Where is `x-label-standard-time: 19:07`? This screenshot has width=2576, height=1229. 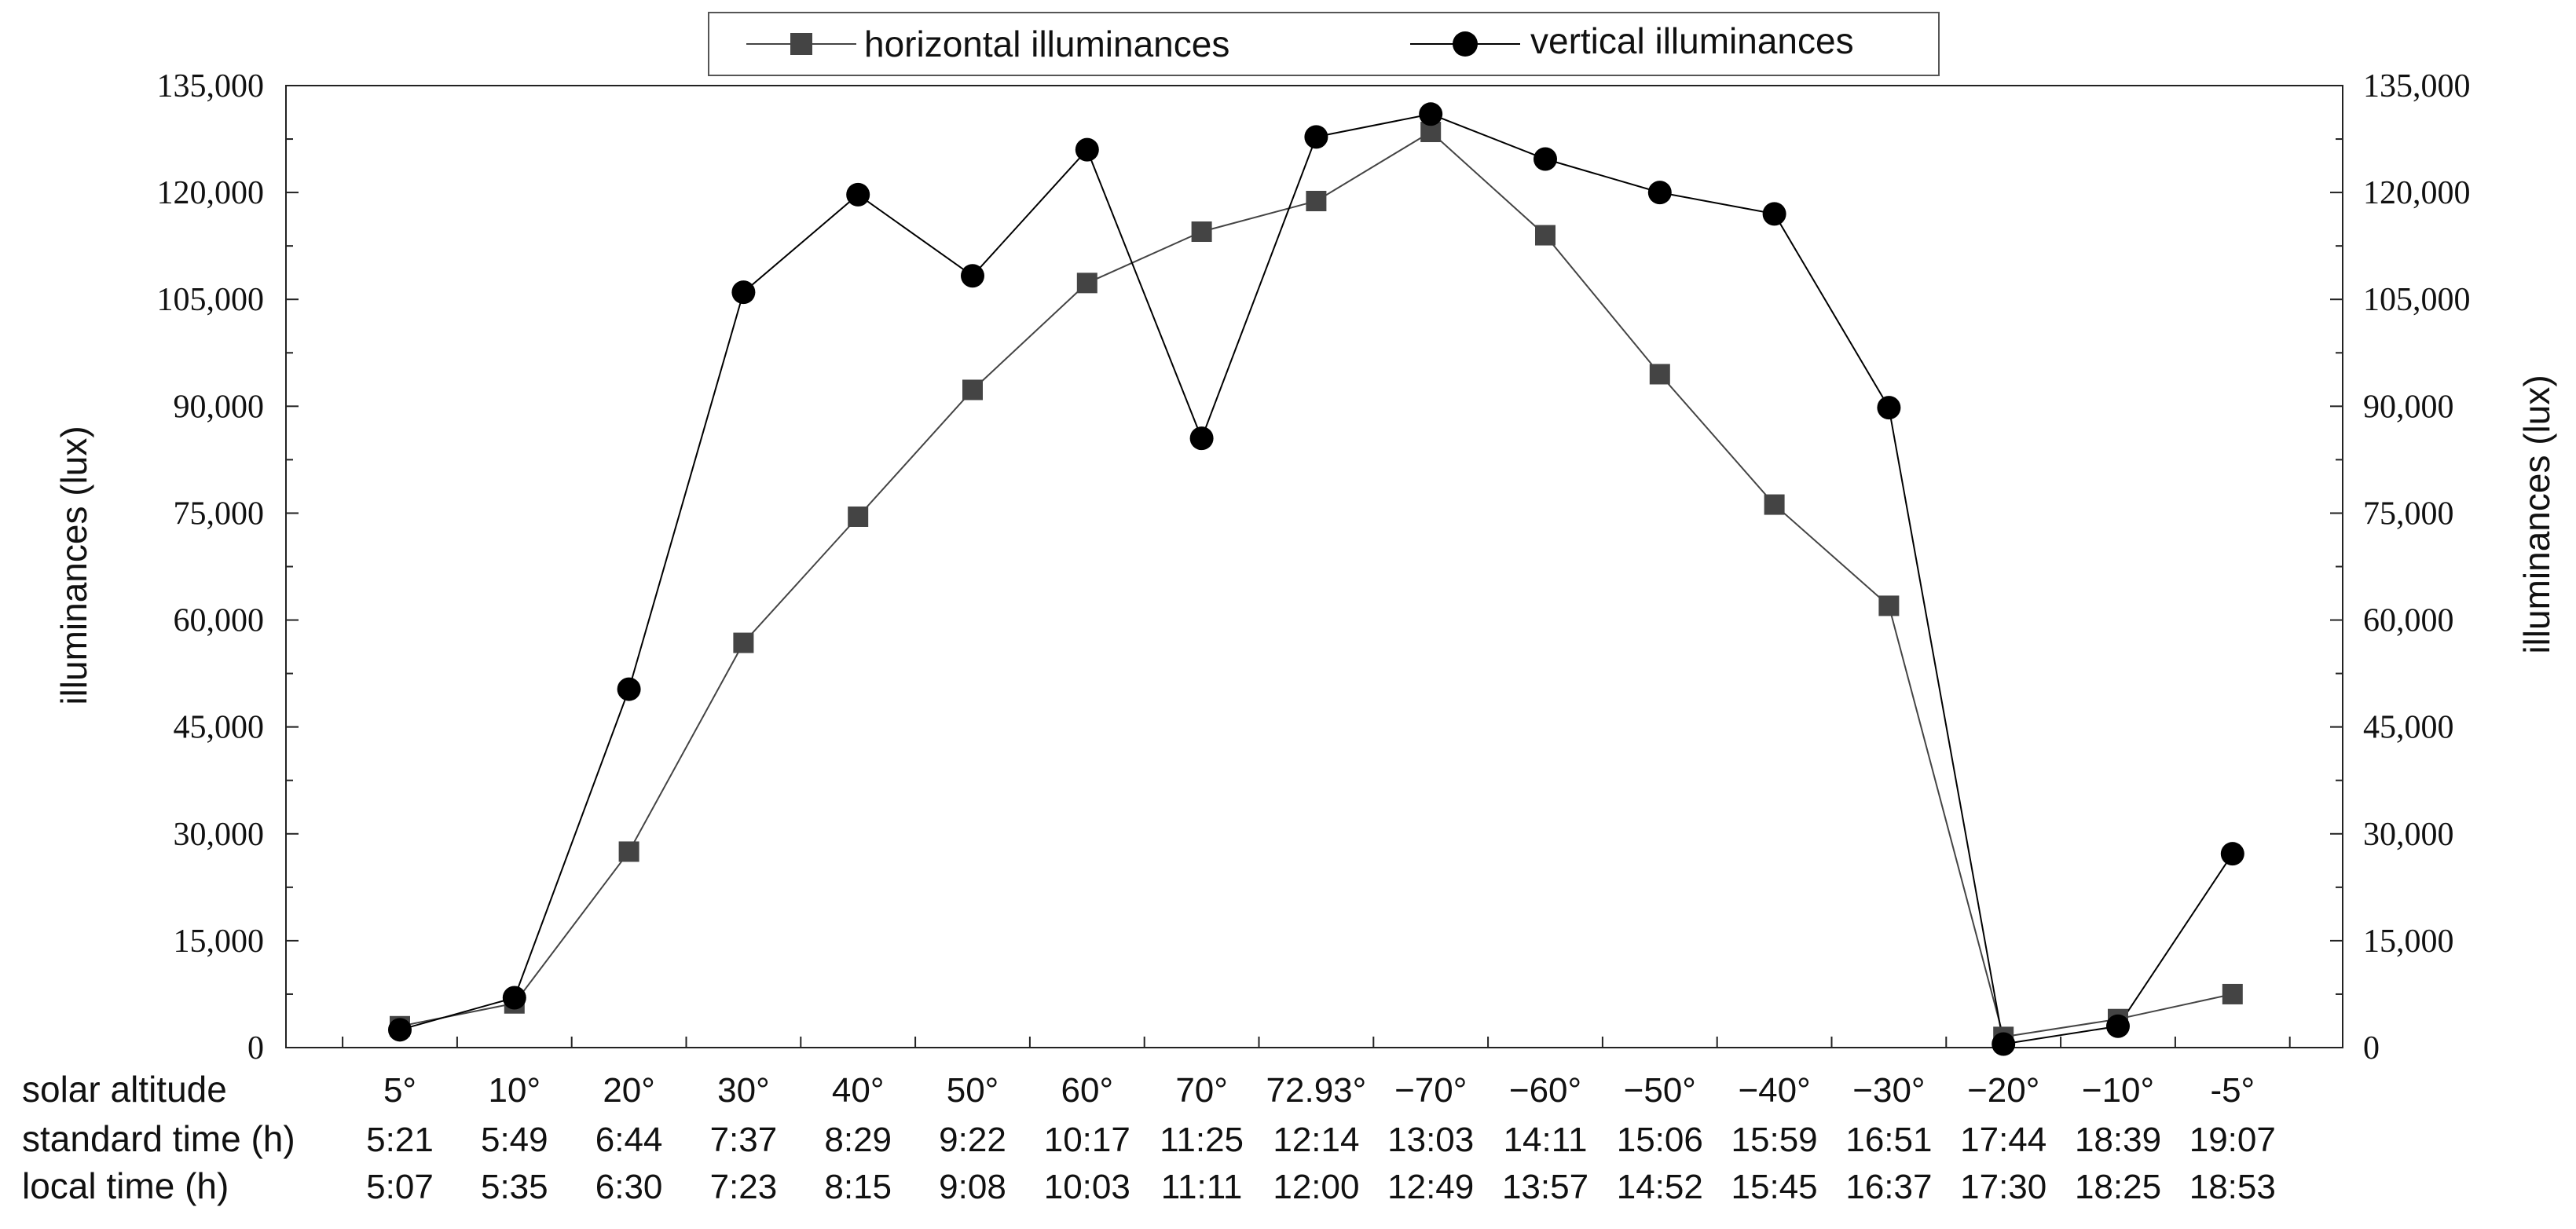
x-label-standard-time: 19:07 is located at coordinates (2232, 1140).